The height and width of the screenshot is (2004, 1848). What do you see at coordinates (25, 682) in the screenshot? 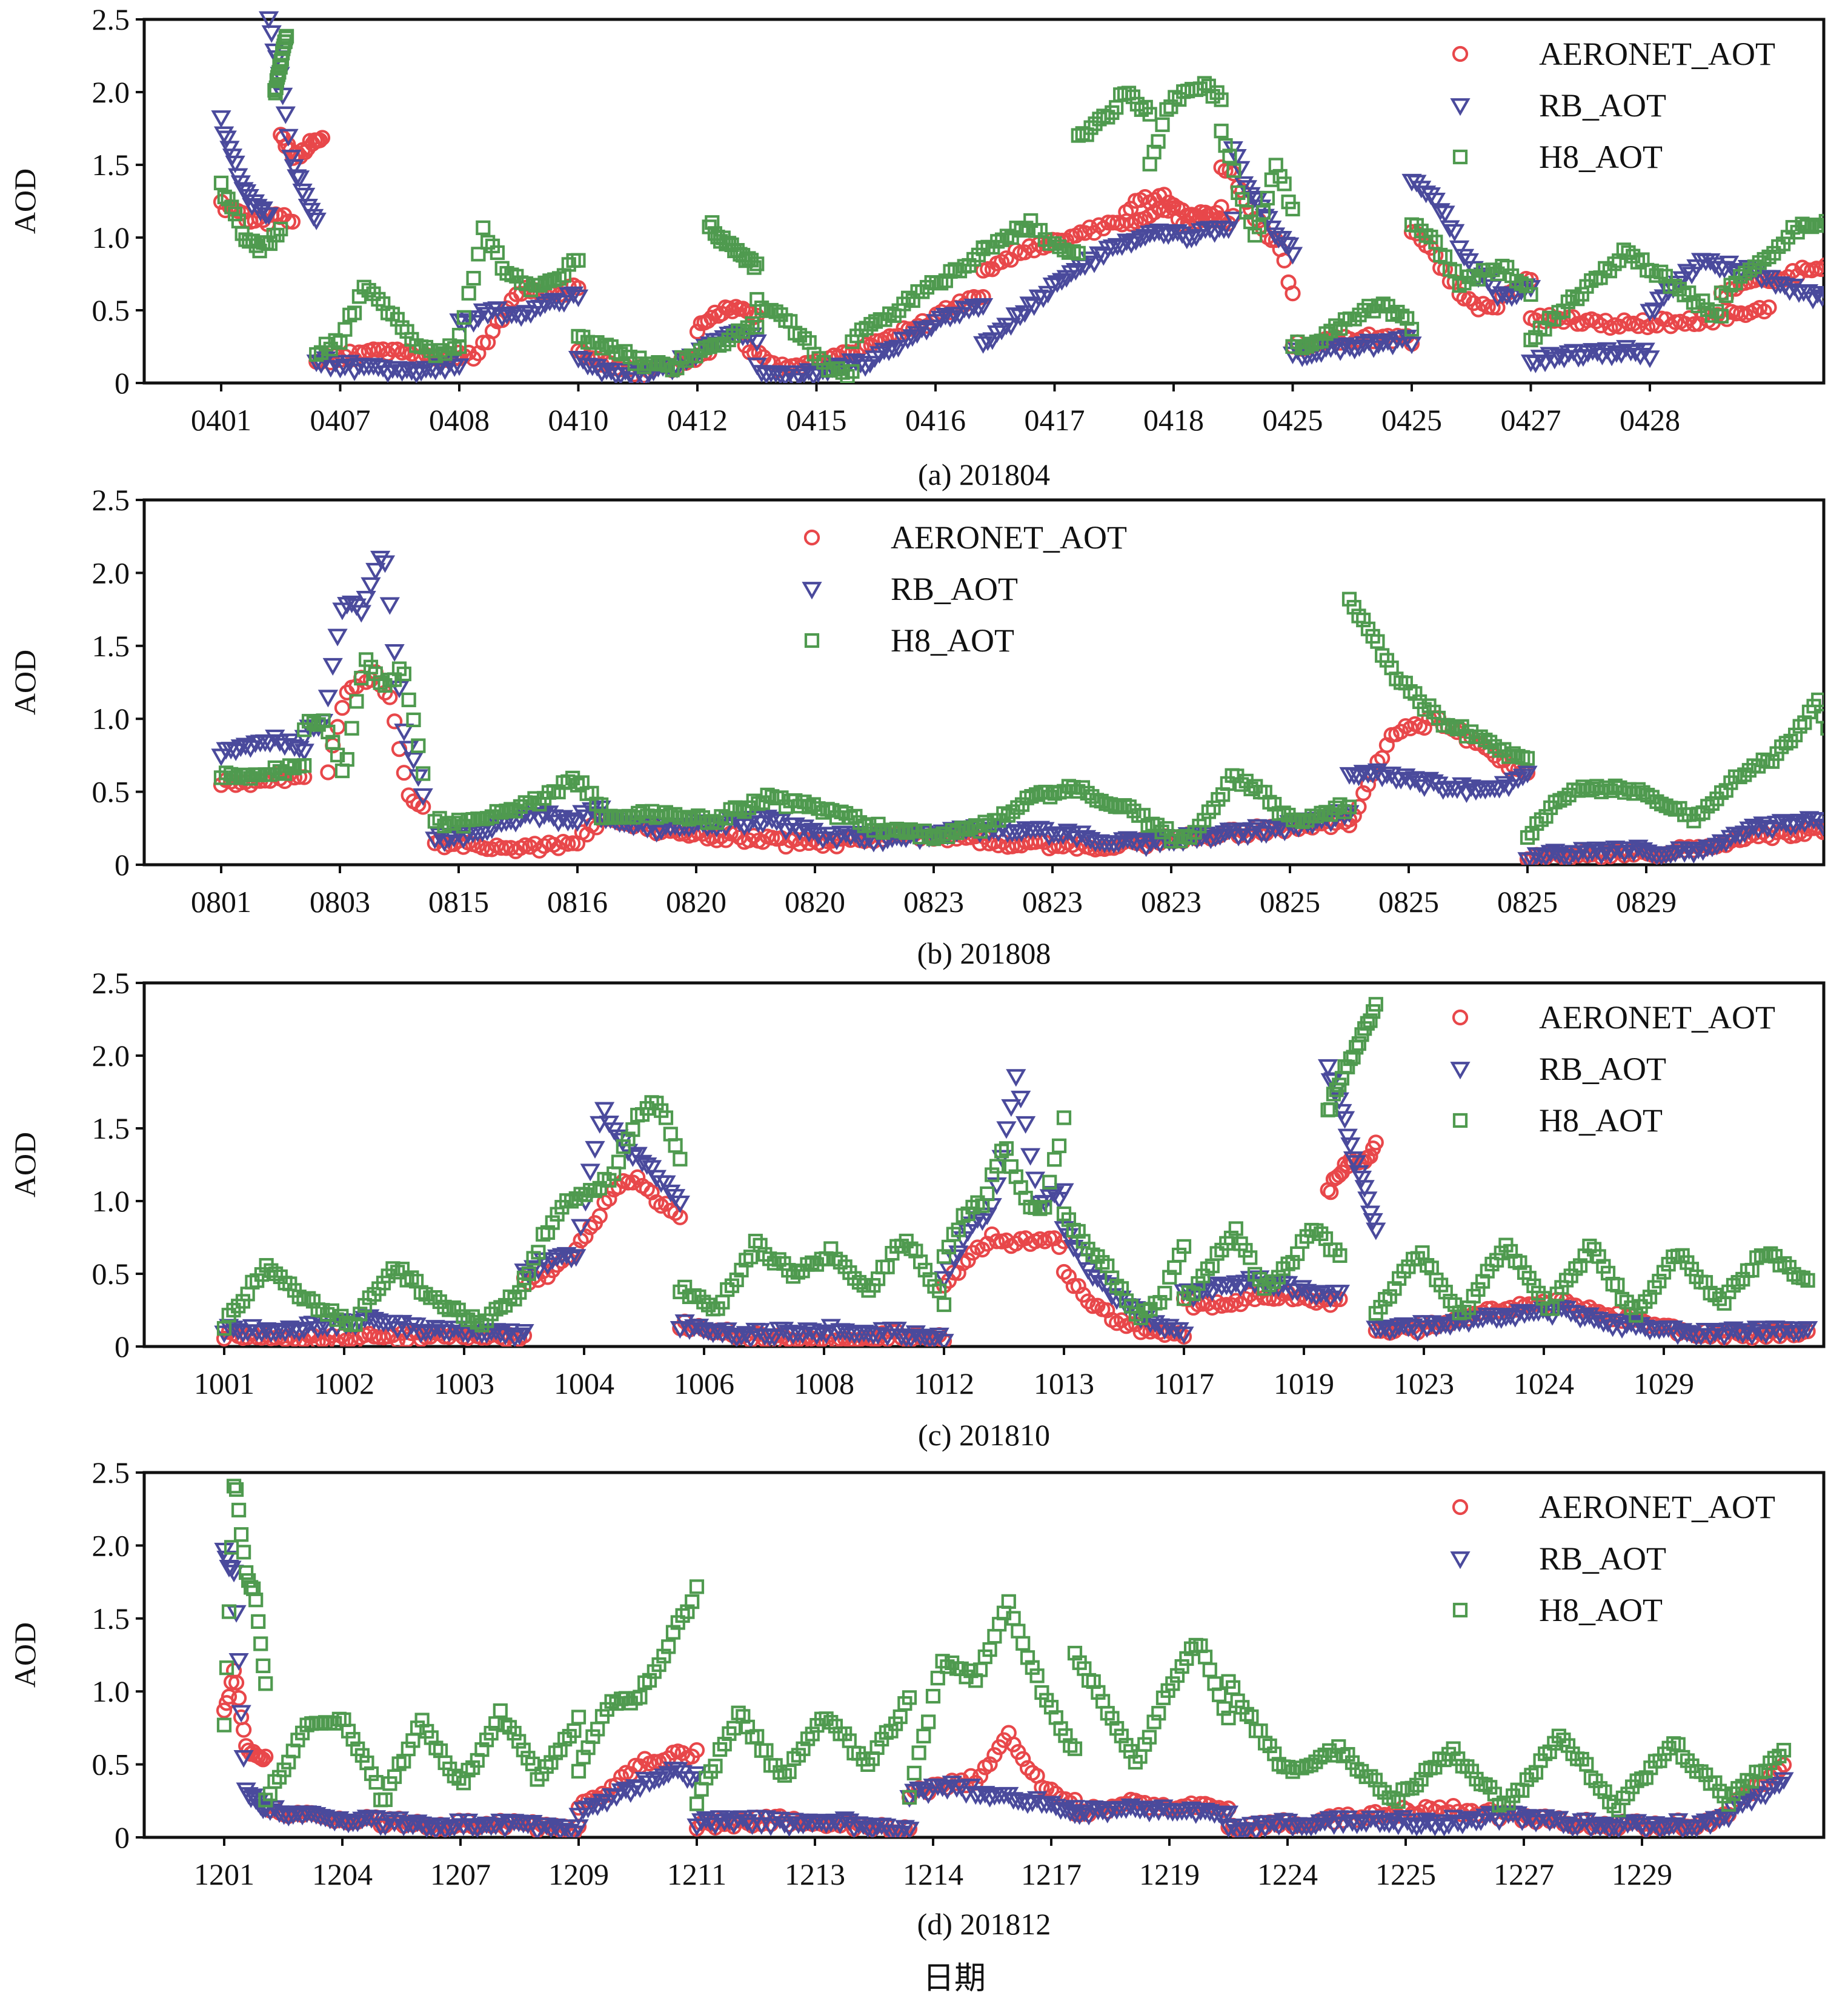
I see `y-axis-label: AOD` at bounding box center [25, 682].